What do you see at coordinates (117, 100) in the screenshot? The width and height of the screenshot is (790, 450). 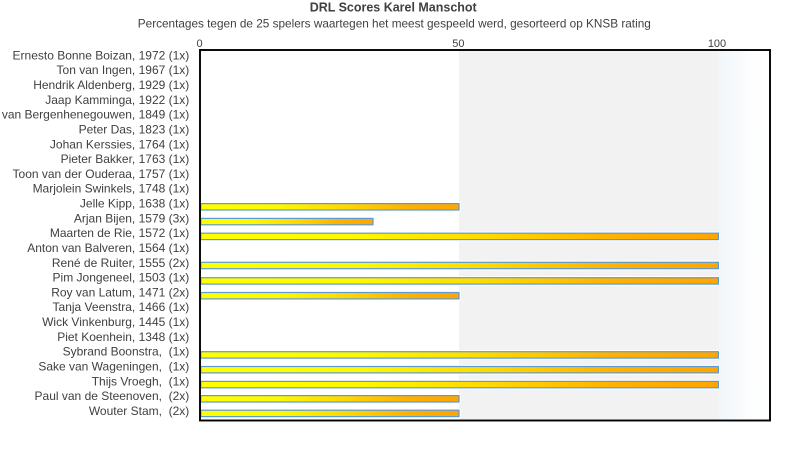 I see `svg-text: Jaap Kamminga, 1922 (1x)` at bounding box center [117, 100].